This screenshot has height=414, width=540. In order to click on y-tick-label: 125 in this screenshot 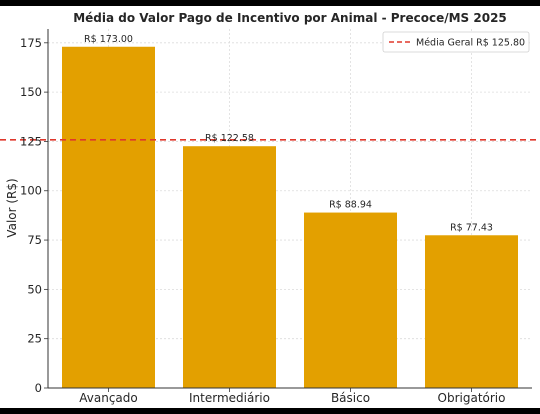, I will do `click(31, 141)`.